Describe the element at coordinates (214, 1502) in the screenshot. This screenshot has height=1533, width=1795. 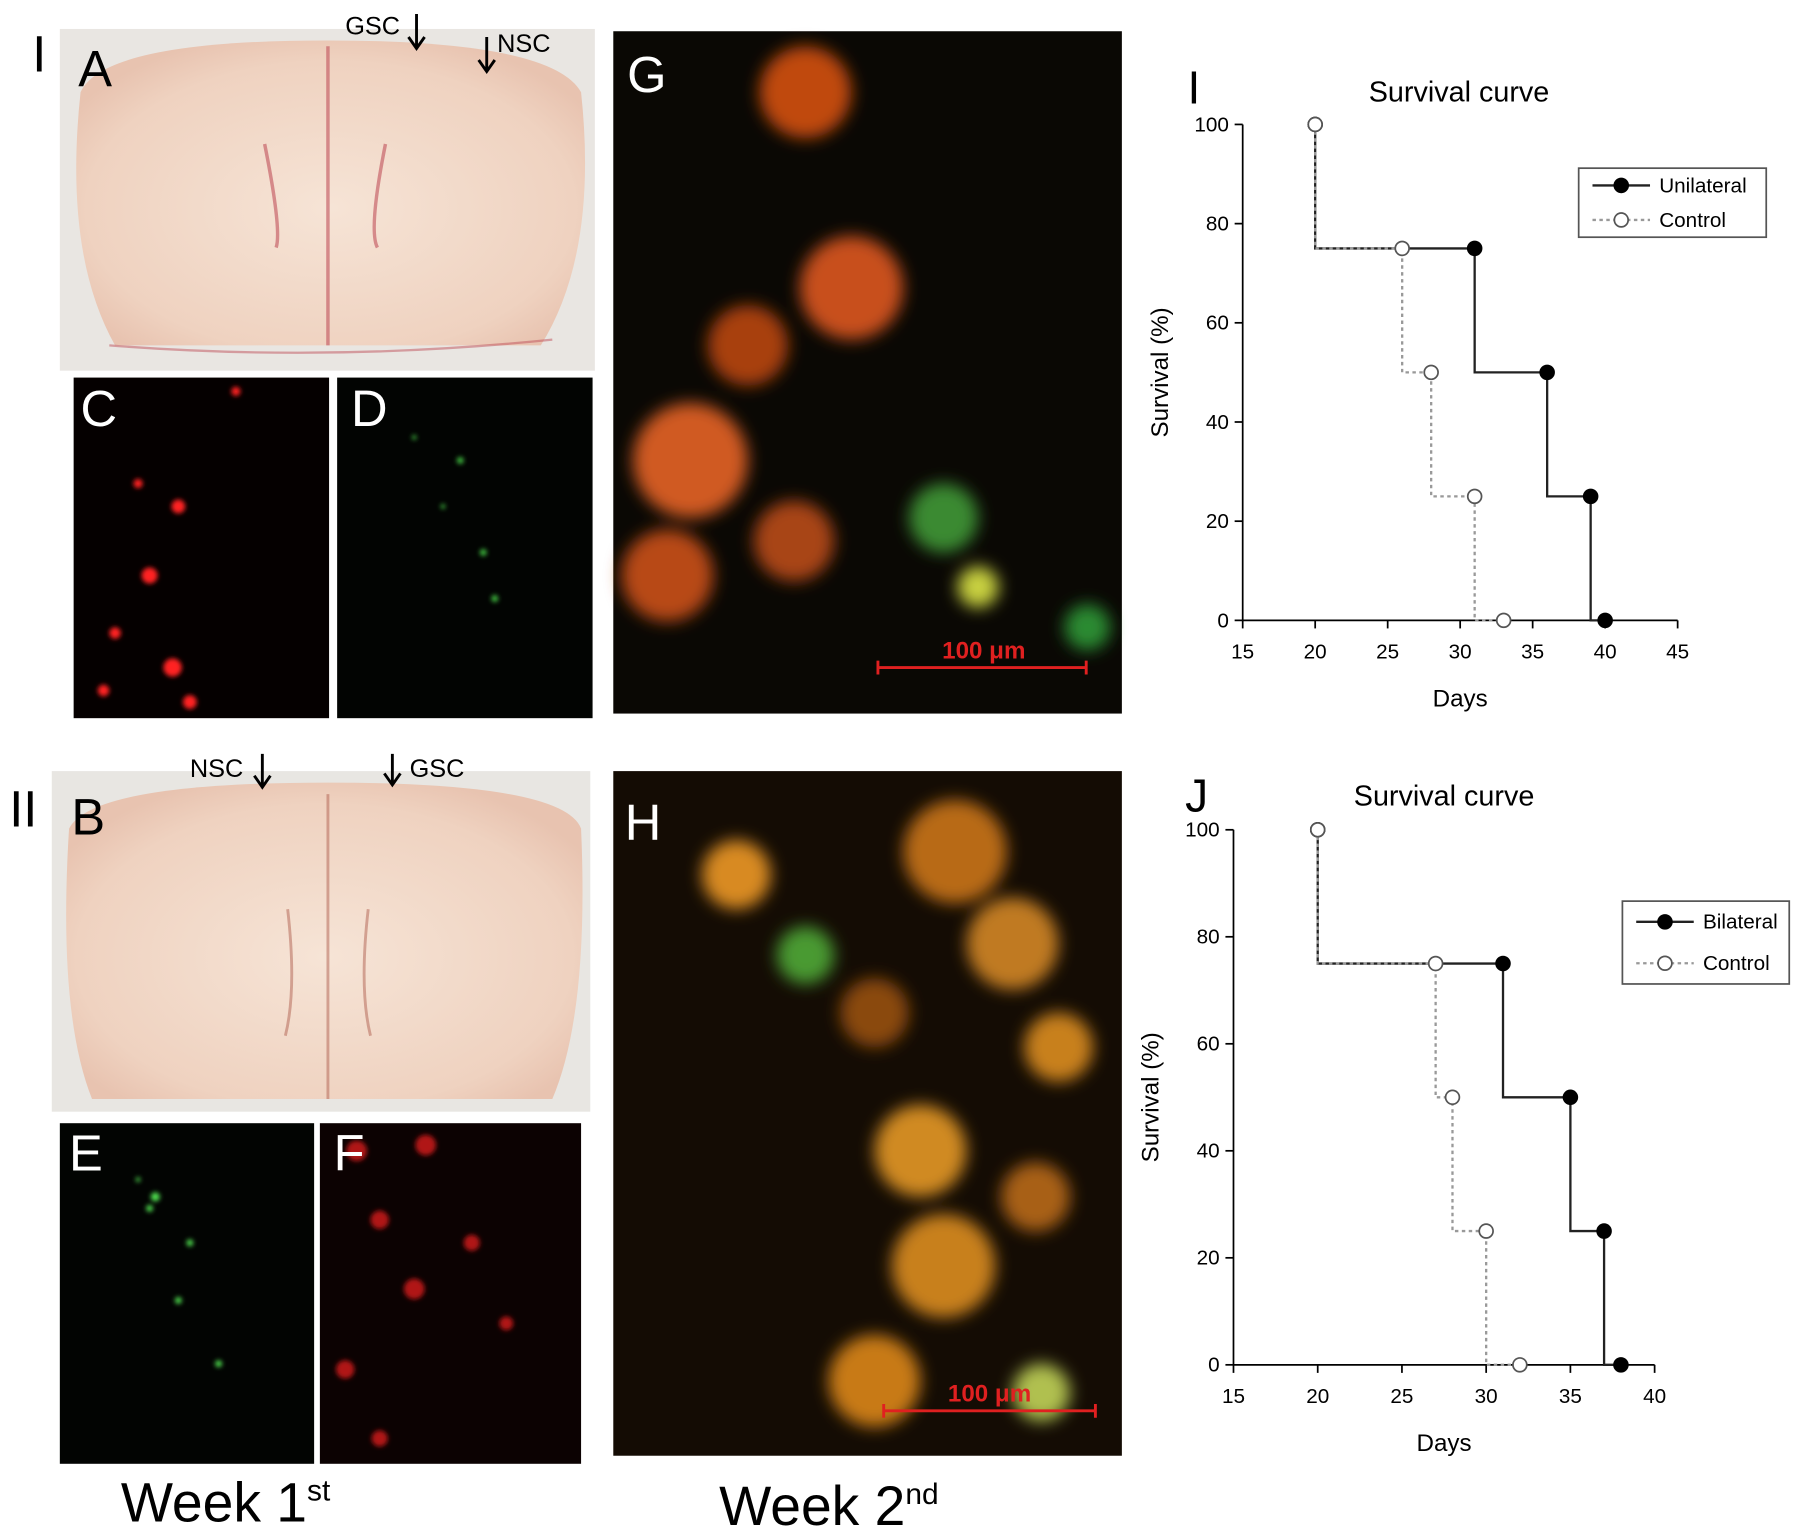
I see `week-text: Week 1` at that location.